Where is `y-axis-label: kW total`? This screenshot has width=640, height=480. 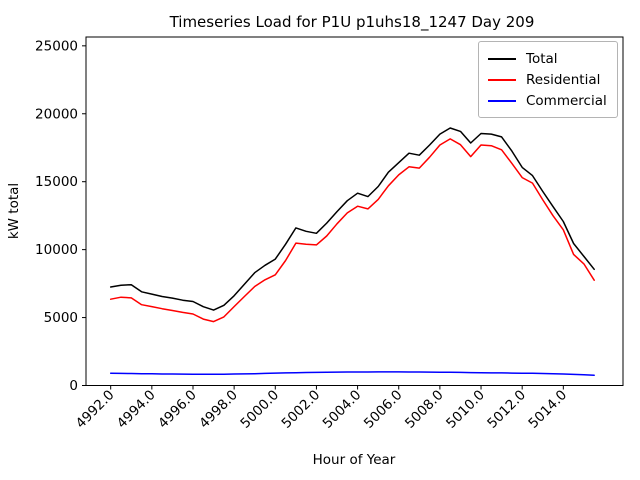 y-axis-label: kW total is located at coordinates (14, 211).